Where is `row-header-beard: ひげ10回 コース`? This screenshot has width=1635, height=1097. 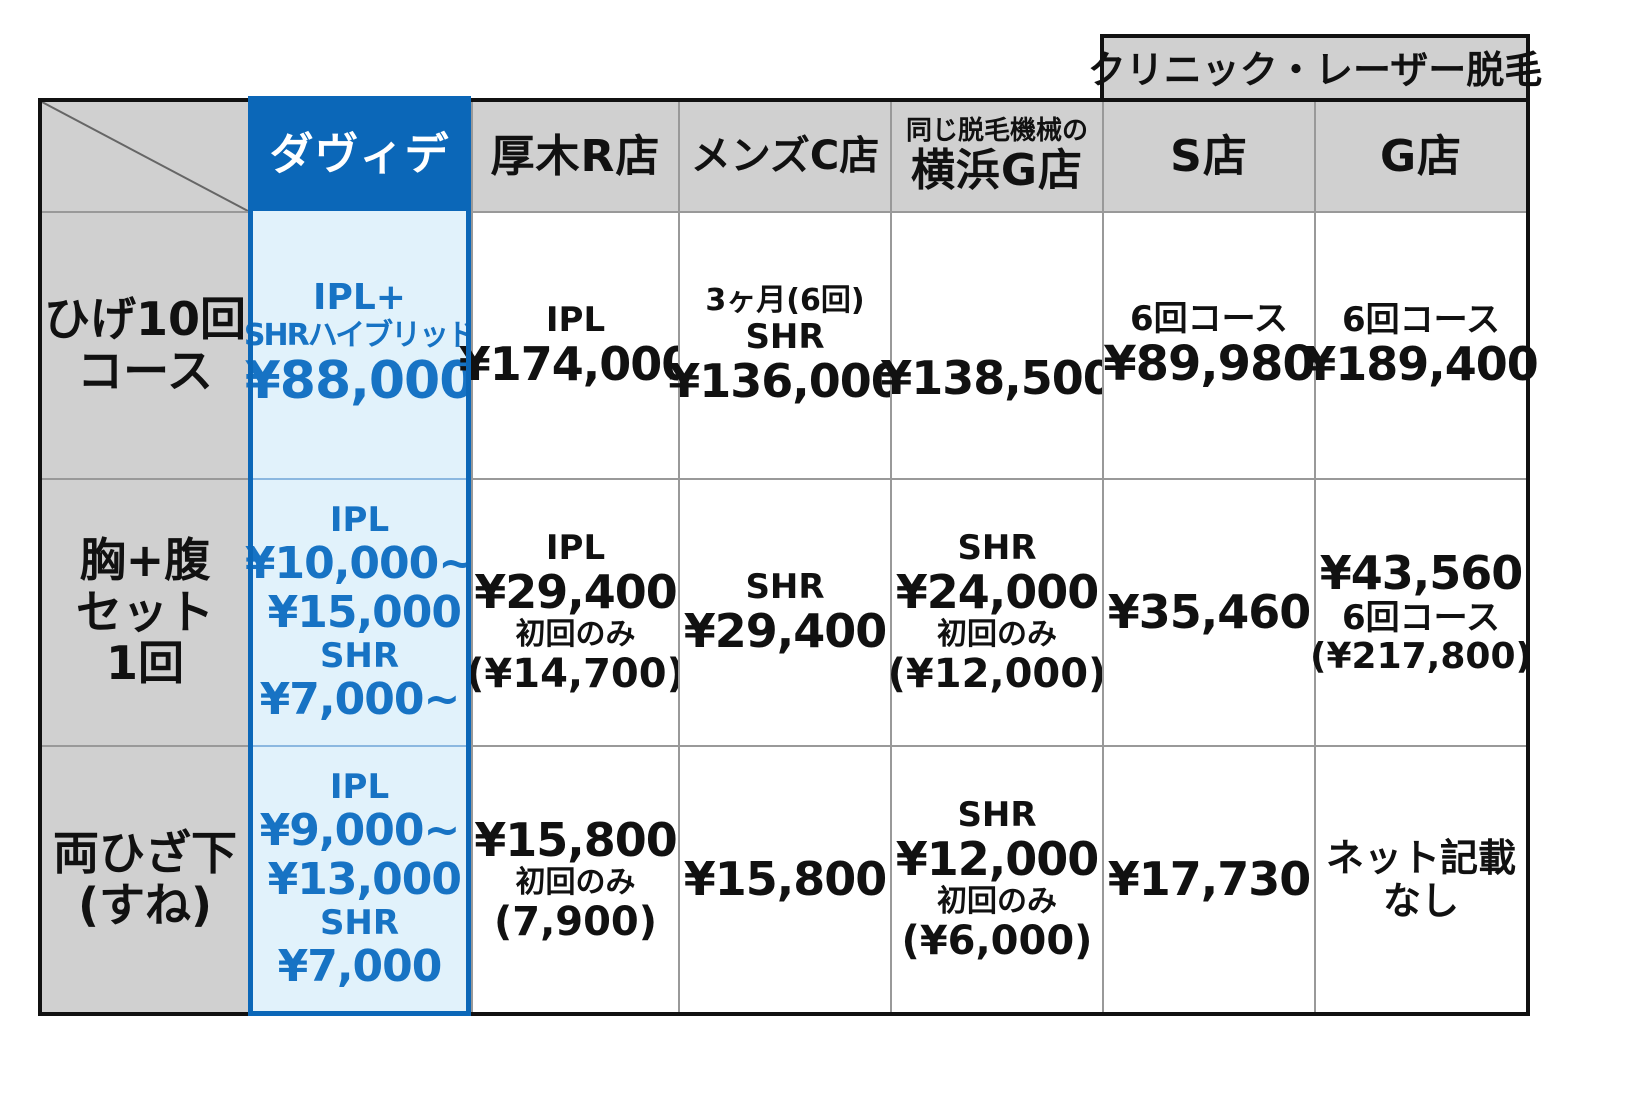
row-header-beard: ひげ10回 コース is located at coordinates (145, 344).